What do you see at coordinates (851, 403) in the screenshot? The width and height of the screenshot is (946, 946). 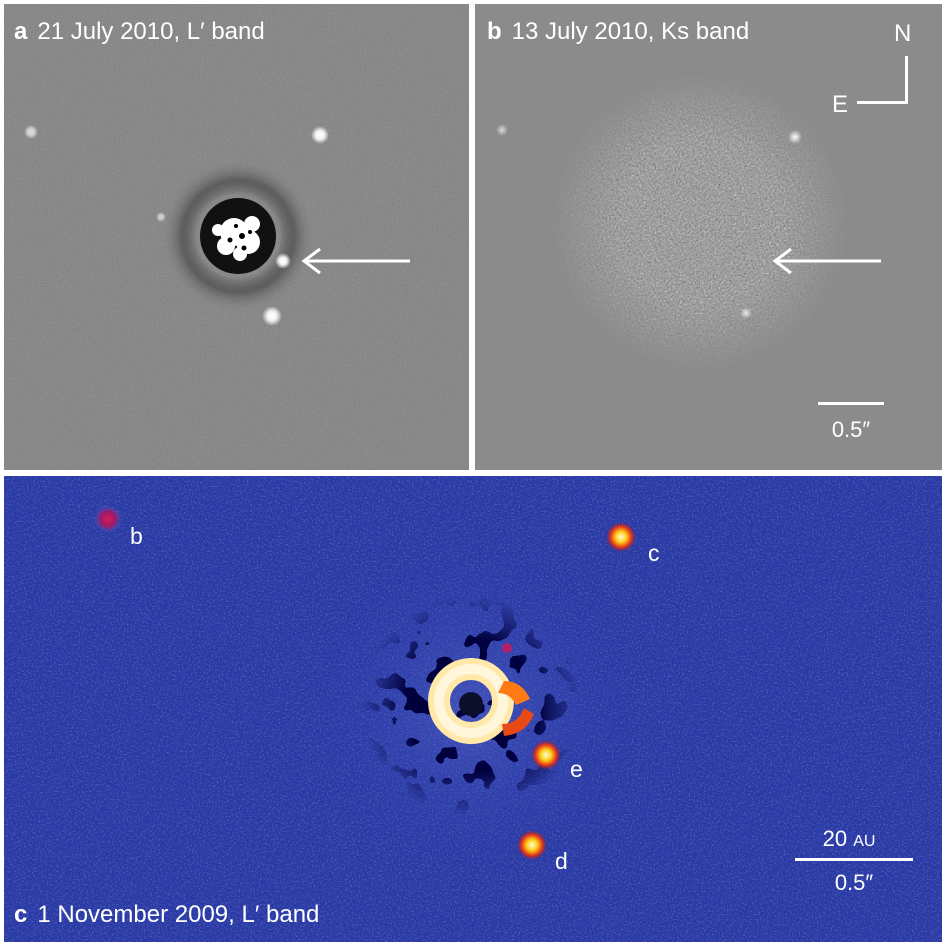 I see `panel-b-scale-bar` at bounding box center [851, 403].